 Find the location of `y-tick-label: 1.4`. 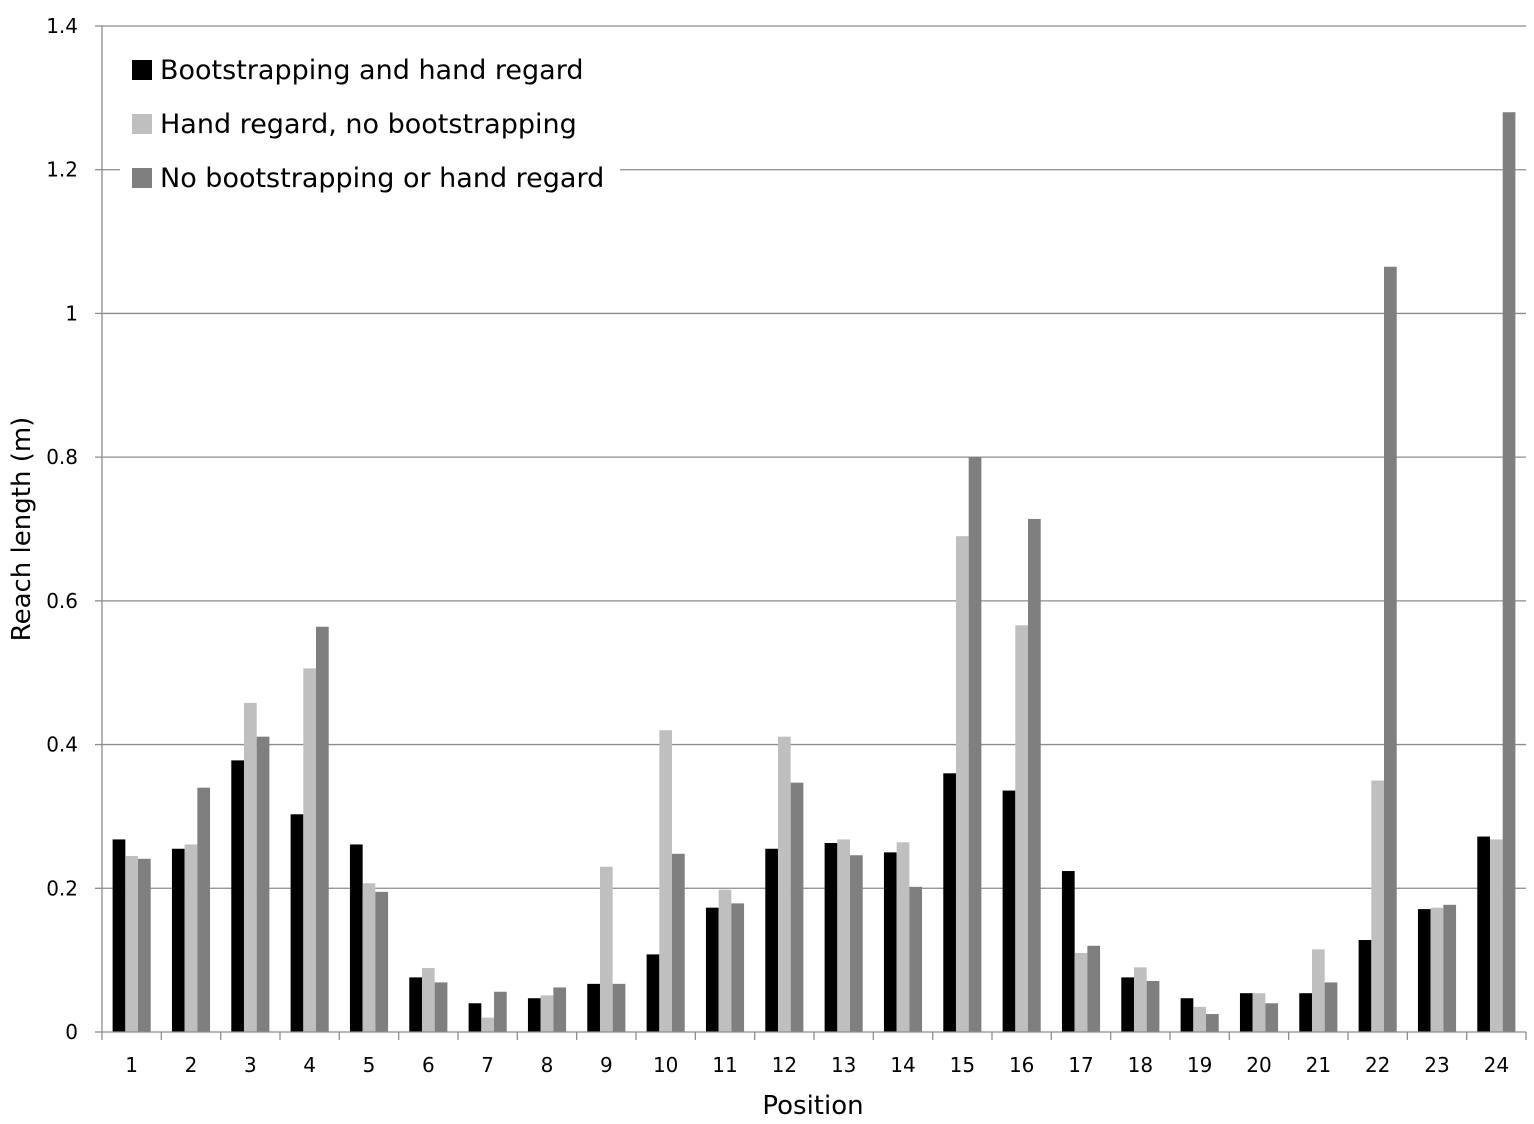

y-tick-label: 1.4 is located at coordinates (62, 26).